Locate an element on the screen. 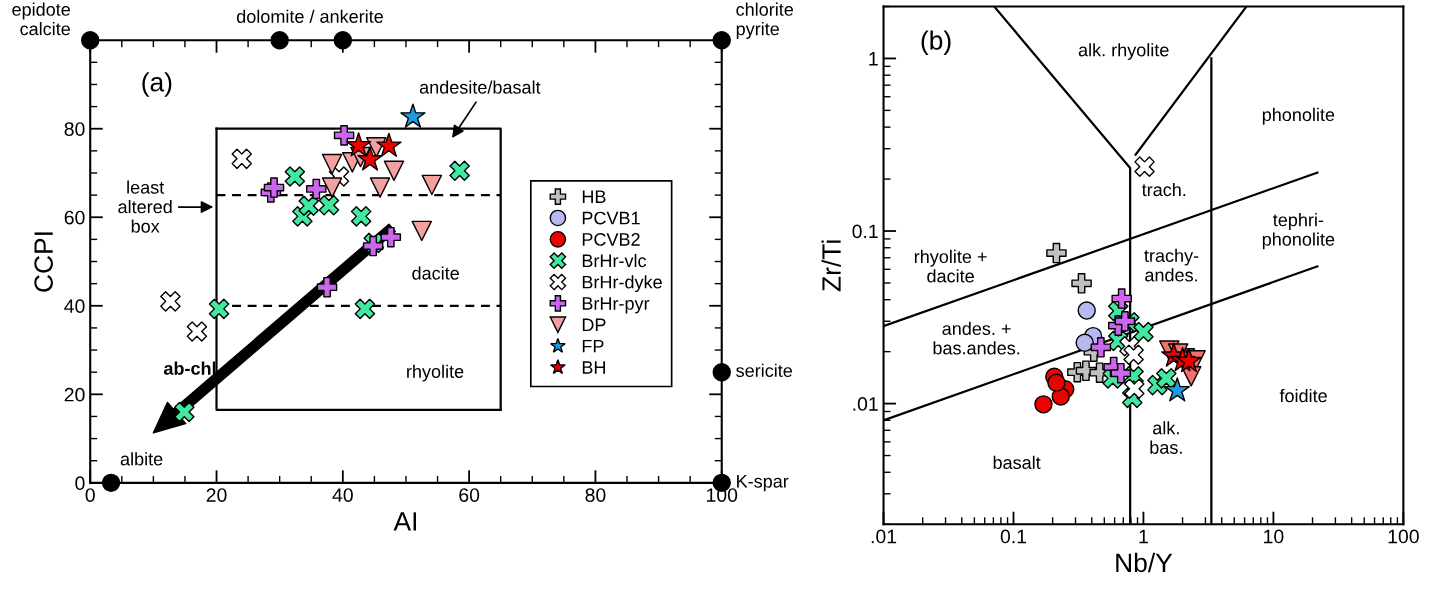 This screenshot has width=1432, height=591. annotation: andesite/basalt is located at coordinates (480, 87).